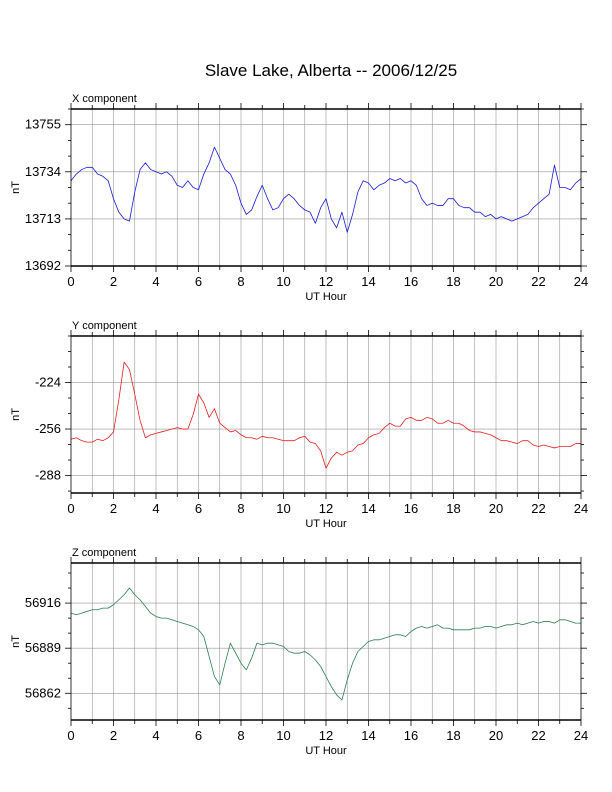  What do you see at coordinates (104, 553) in the screenshot?
I see `panel-title: Z component` at bounding box center [104, 553].